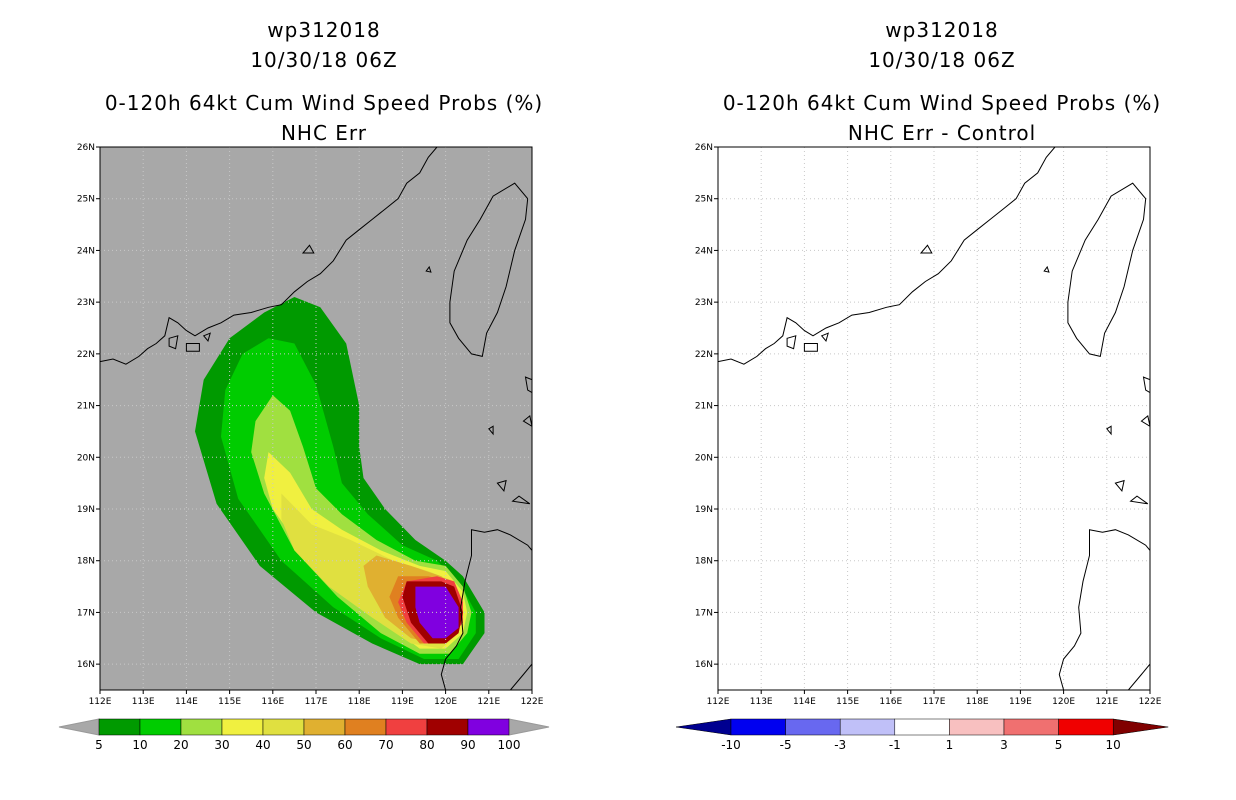 The image size is (1236, 800). Describe the element at coordinates (509, 745) in the screenshot. I see `colorbar-label: 100` at that location.